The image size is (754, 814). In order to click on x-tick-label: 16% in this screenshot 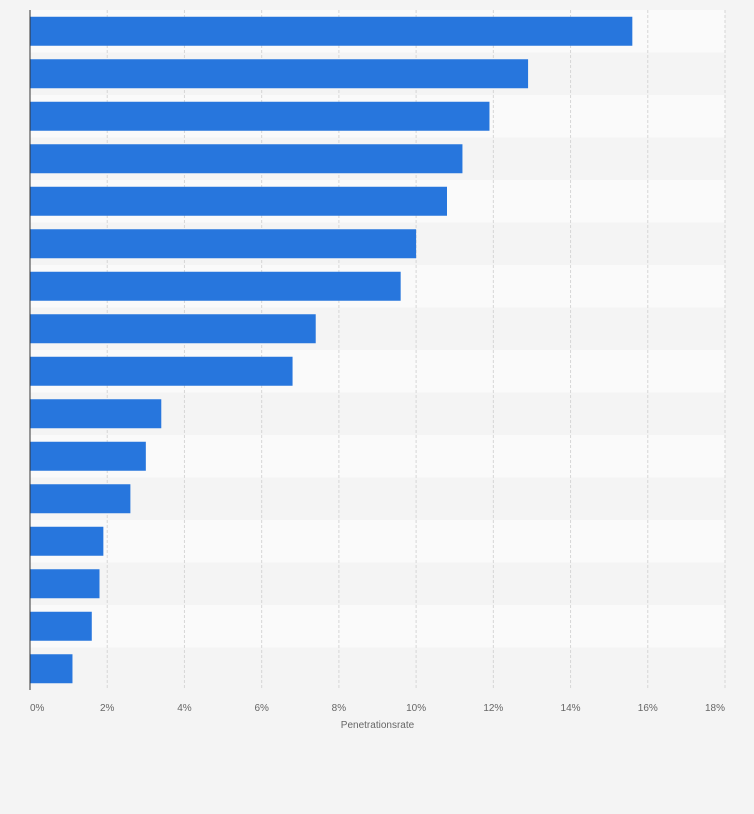, I will do `click(648, 708)`.